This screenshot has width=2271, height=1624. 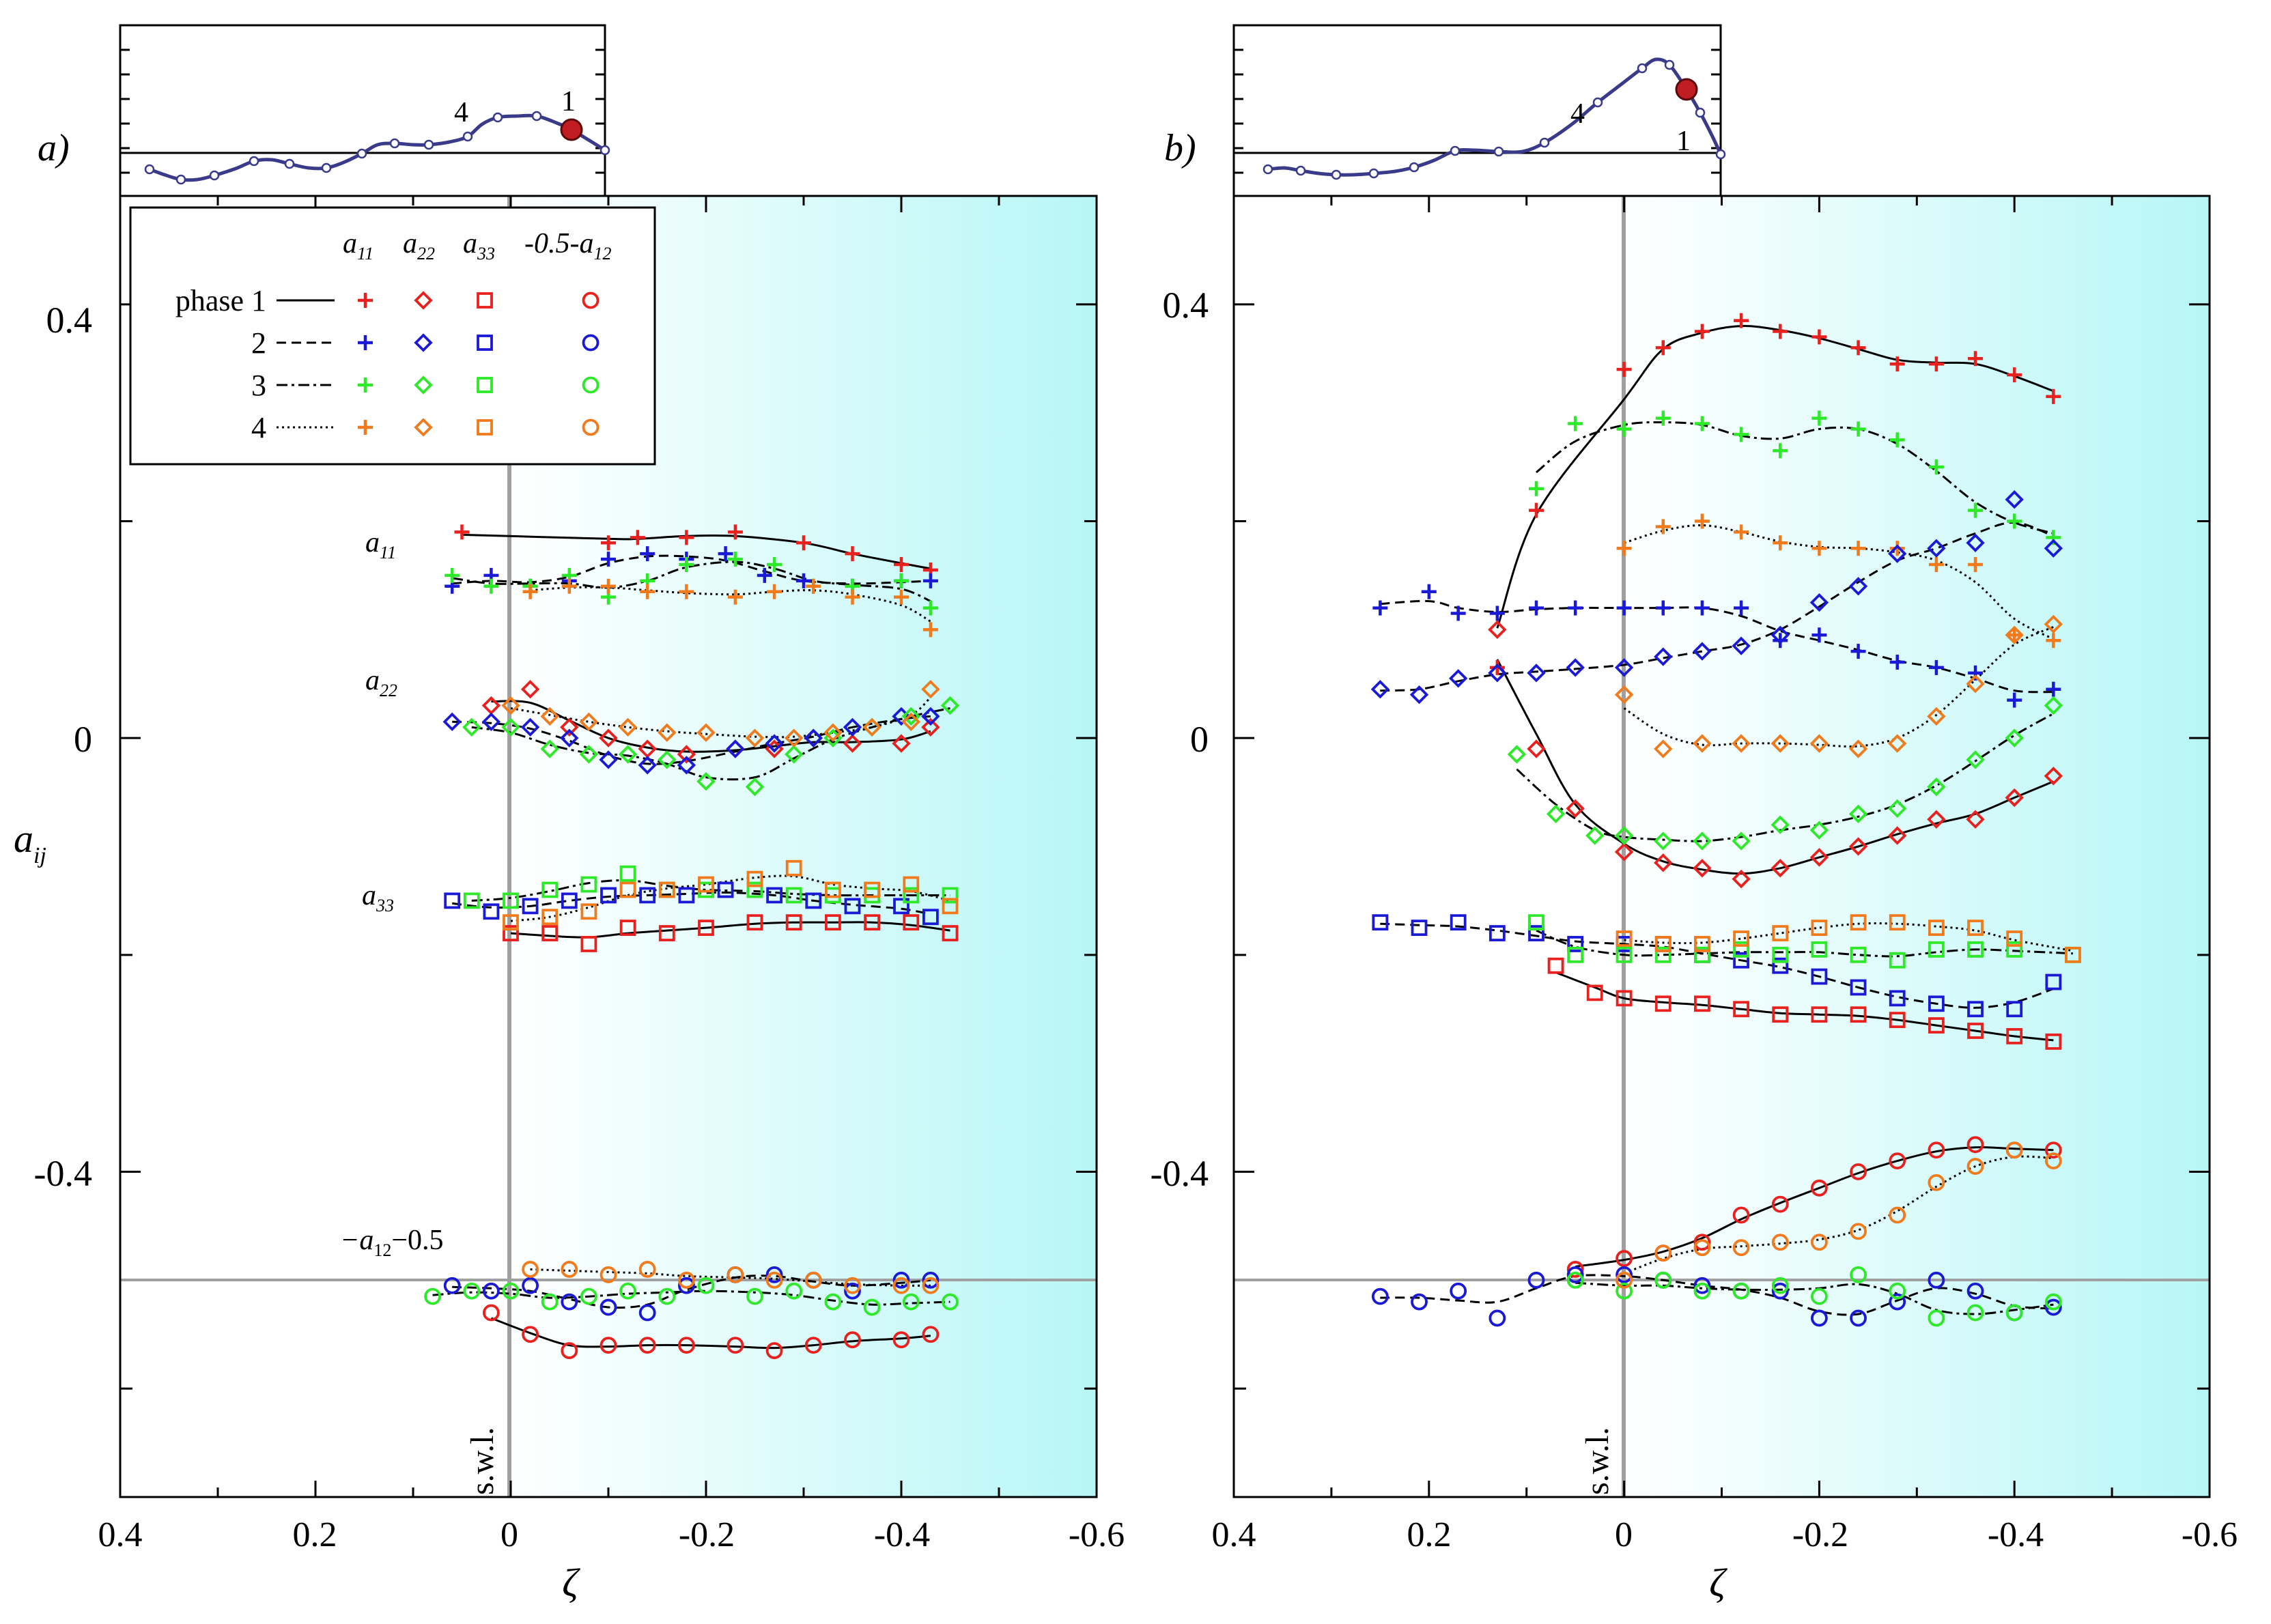 I want to click on legend-plus-marker, so click(x=365, y=300).